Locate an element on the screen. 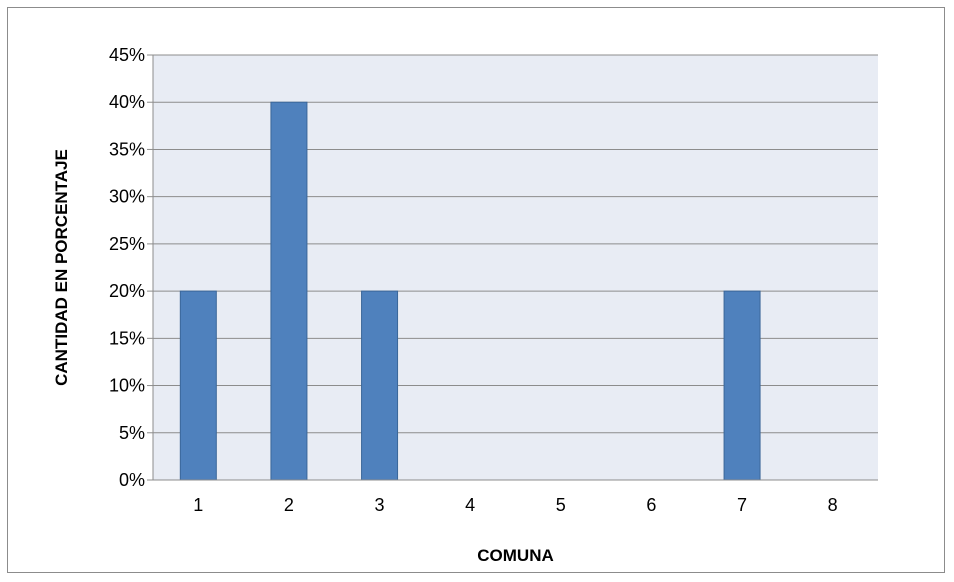 The image size is (954, 582). x-tick-label: 7 is located at coordinates (742, 505).